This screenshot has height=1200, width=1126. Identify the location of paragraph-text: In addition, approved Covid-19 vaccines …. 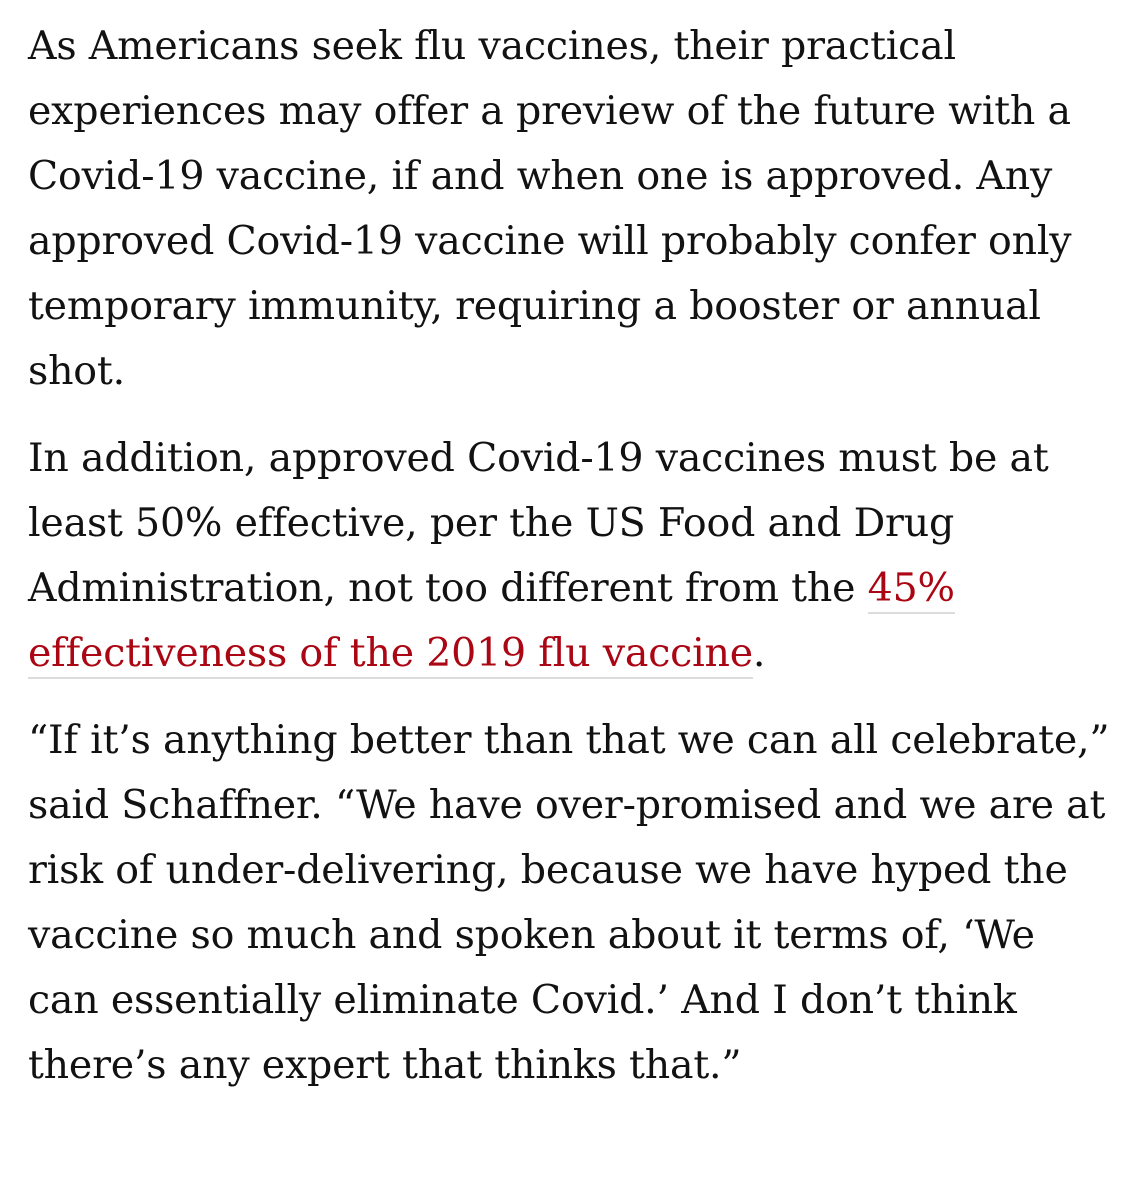
(538, 523).